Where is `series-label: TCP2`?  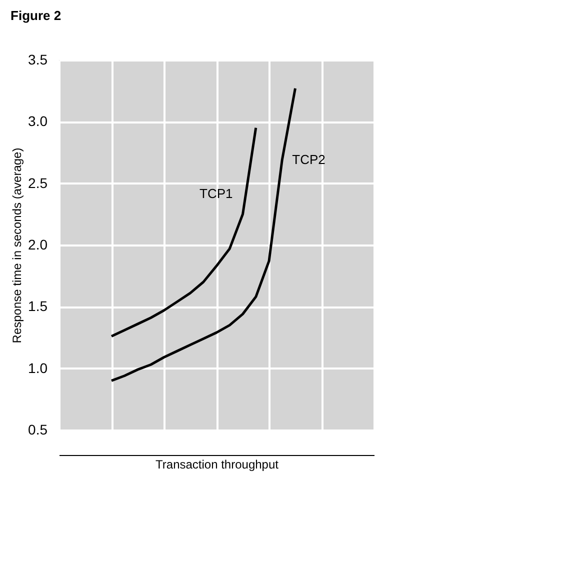 series-label: TCP2 is located at coordinates (309, 159).